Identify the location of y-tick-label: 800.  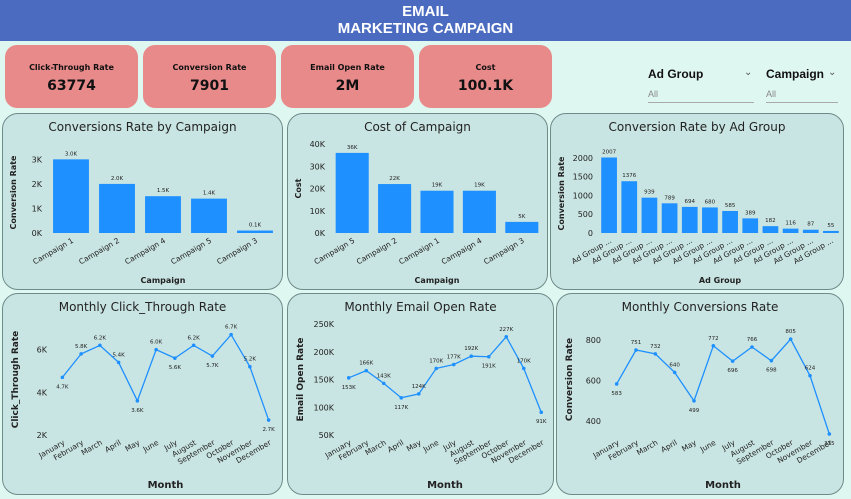
(593, 340).